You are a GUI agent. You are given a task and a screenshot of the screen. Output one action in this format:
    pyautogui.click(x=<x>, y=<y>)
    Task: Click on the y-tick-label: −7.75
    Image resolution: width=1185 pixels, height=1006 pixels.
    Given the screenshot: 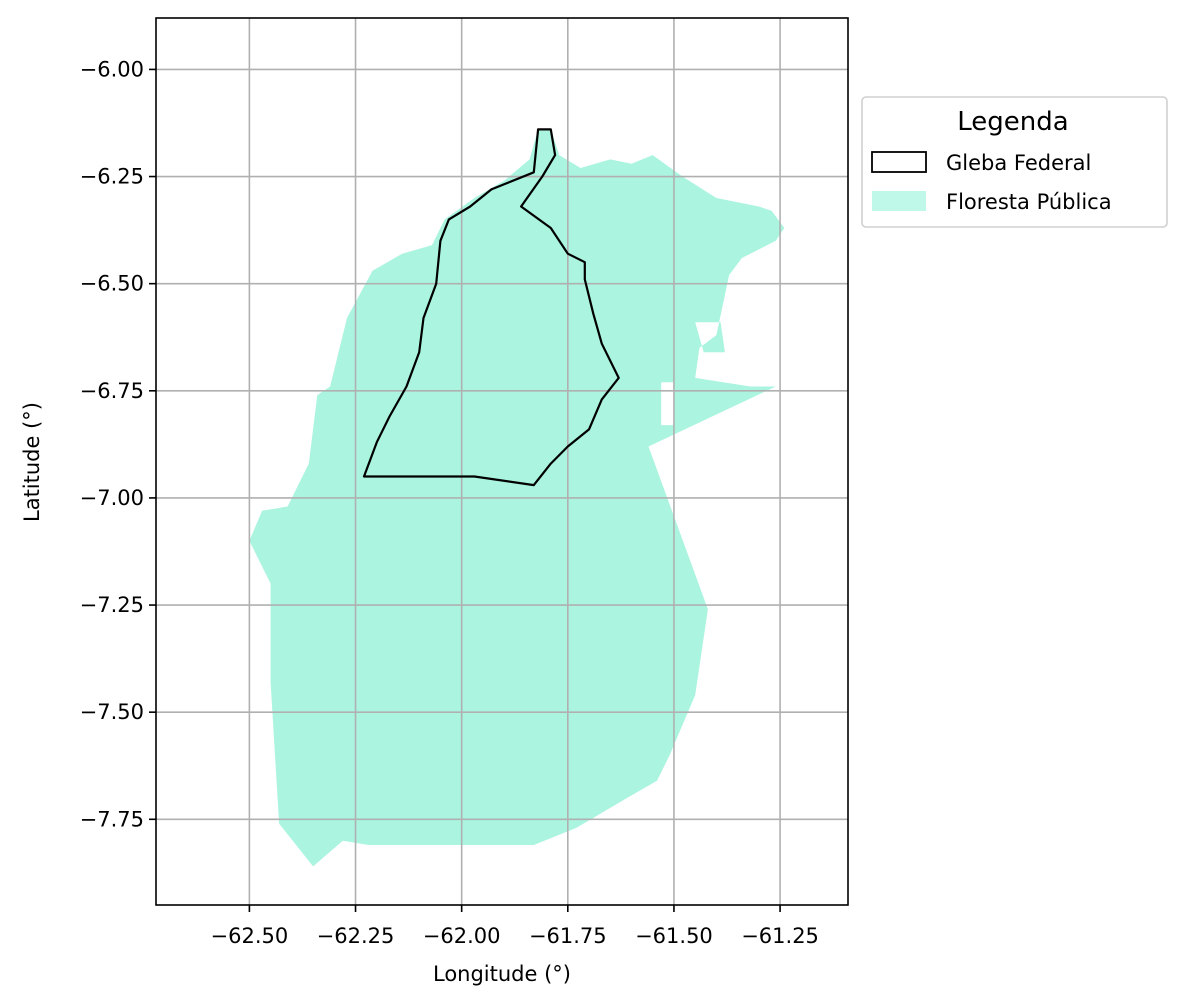 What is the action you would take?
    pyautogui.click(x=112, y=819)
    